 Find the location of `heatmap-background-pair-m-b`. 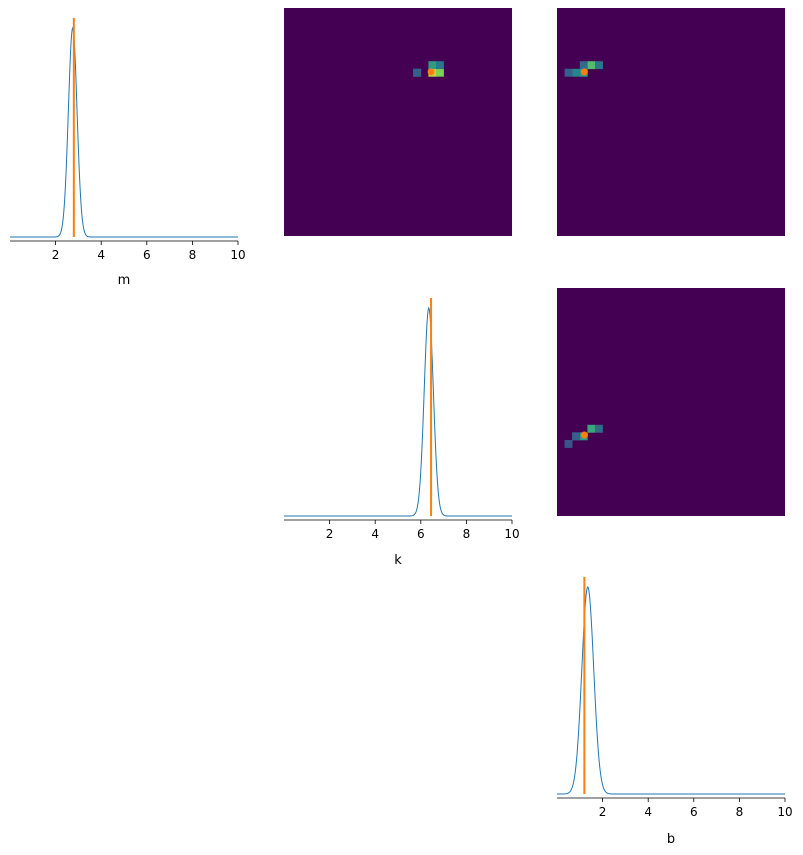

heatmap-background-pair-m-b is located at coordinates (671, 122).